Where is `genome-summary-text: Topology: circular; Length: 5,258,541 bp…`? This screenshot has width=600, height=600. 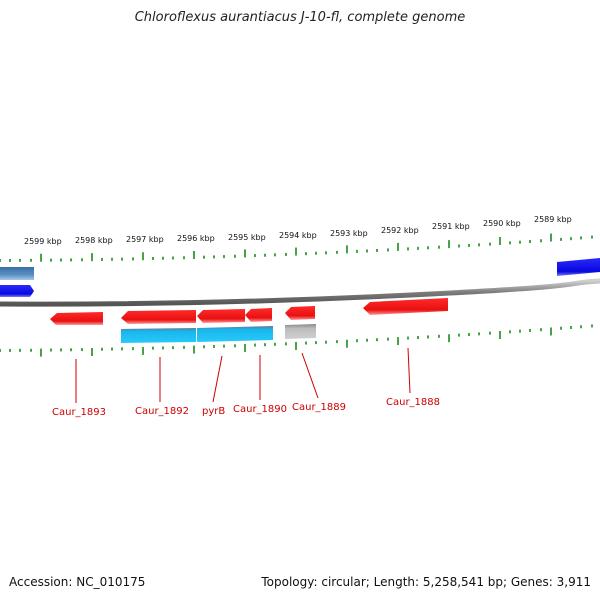
genome-summary-text: Topology: circular; Length: 5,258,541 bp… is located at coordinates (426, 582).